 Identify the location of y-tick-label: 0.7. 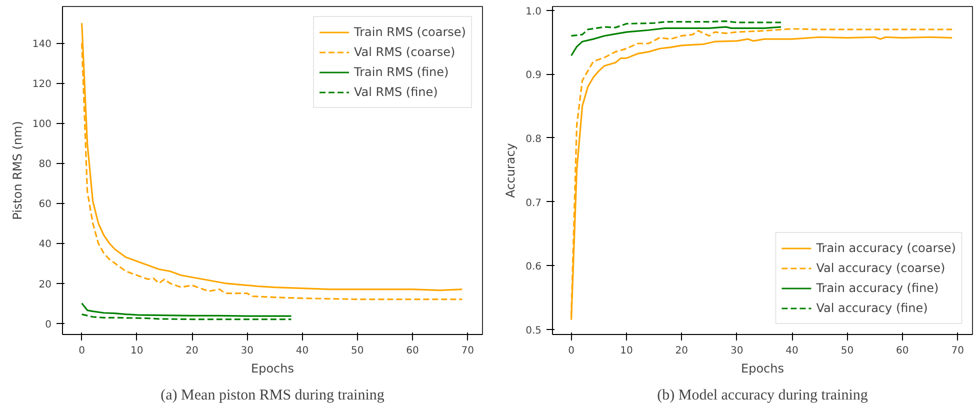
(534, 203).